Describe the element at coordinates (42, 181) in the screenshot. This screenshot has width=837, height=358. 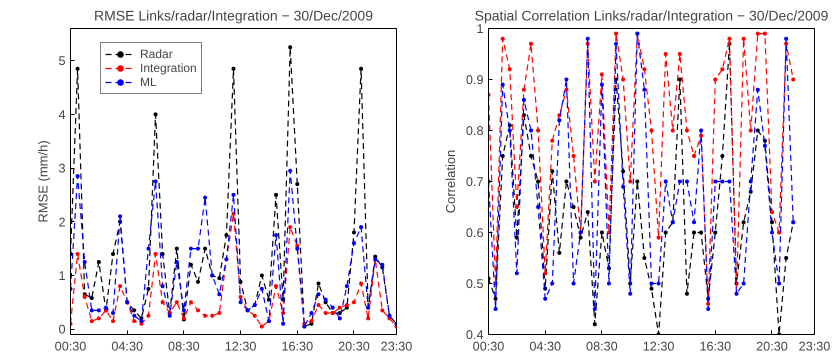
I see `y-axis-title: RMSE (mm/h)` at that location.